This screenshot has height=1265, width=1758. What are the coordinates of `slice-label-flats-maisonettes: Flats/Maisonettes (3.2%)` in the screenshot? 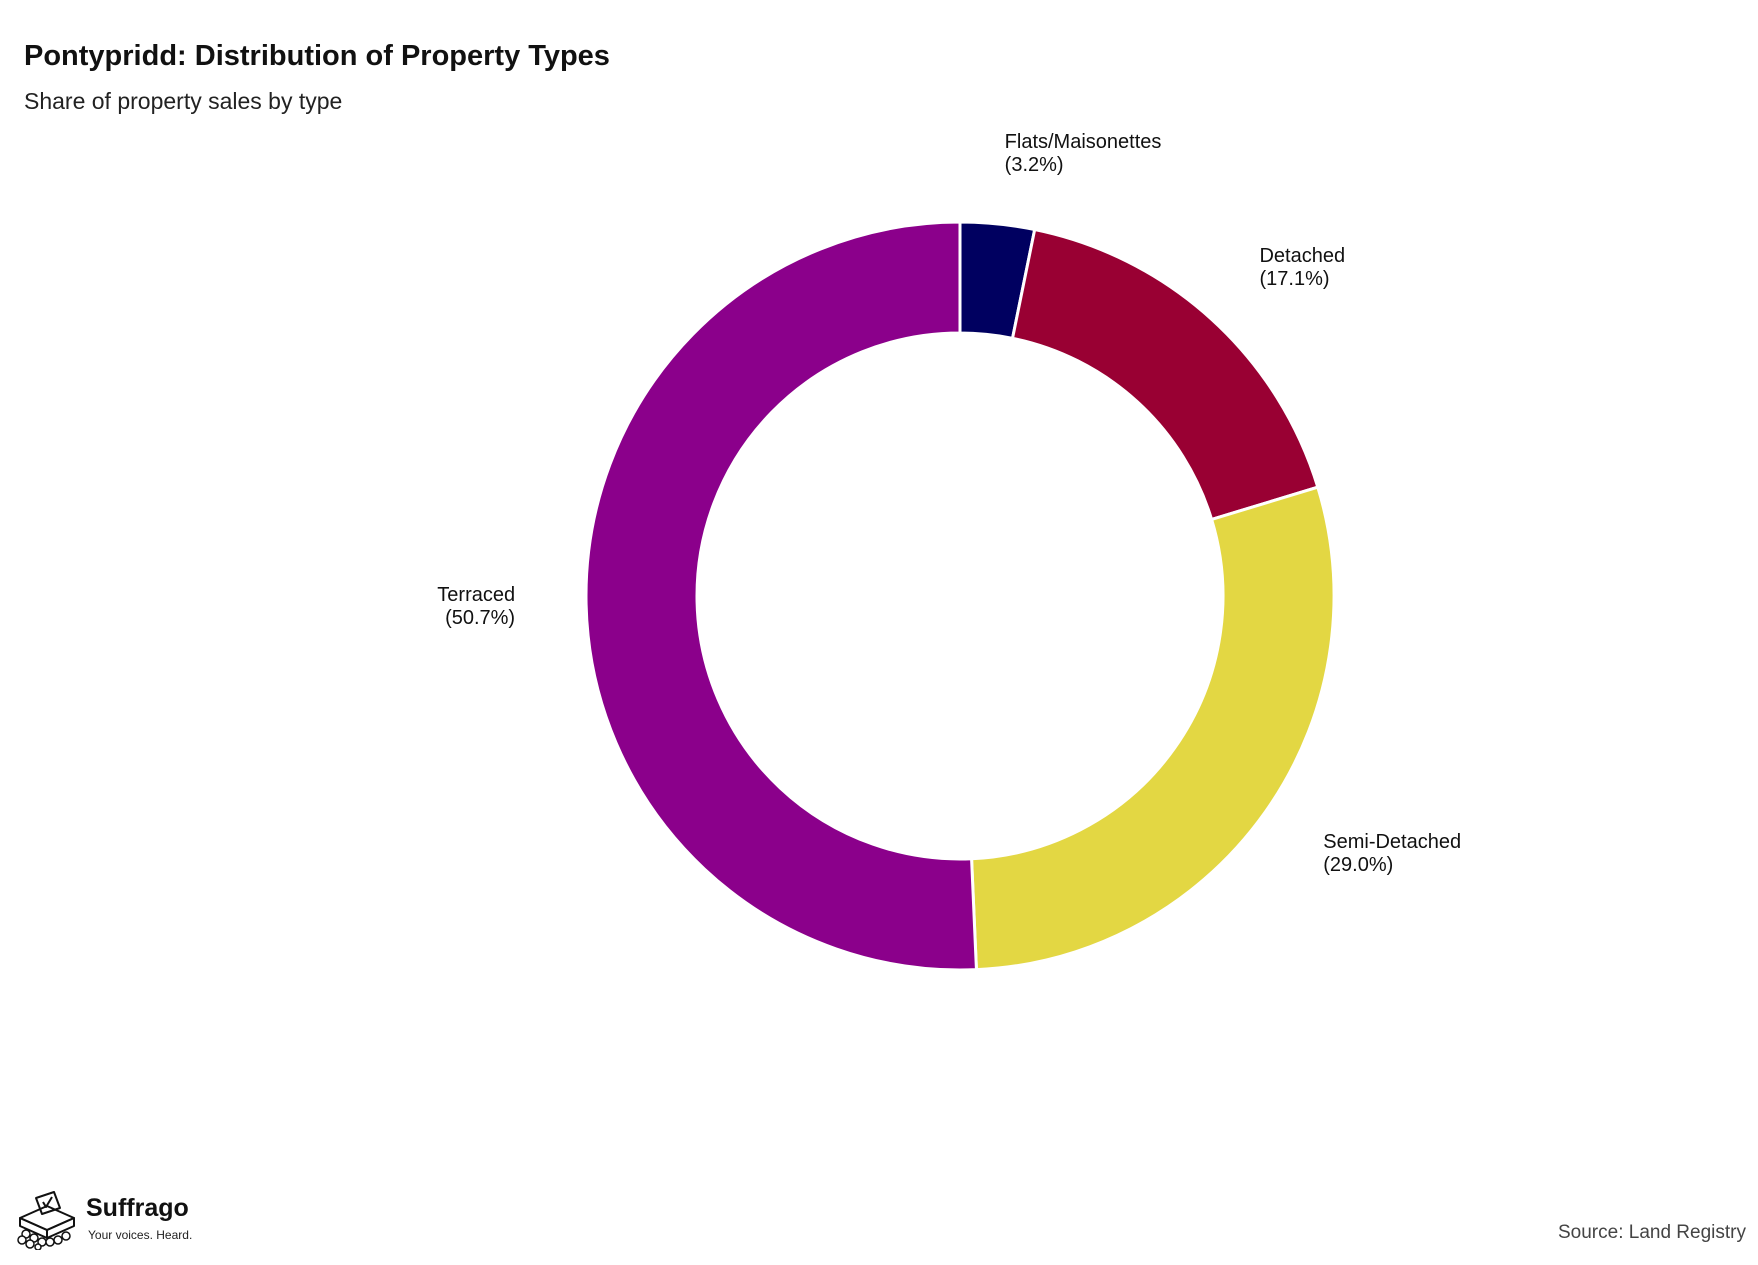 It's located at (1083, 153).